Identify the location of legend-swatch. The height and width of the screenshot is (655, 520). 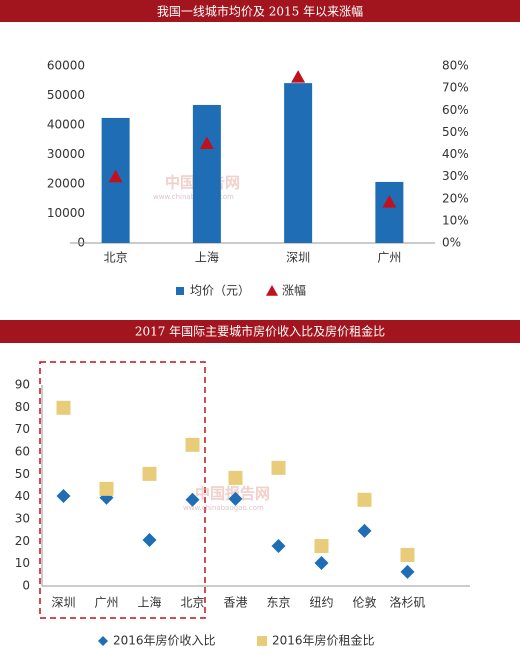
(180, 291).